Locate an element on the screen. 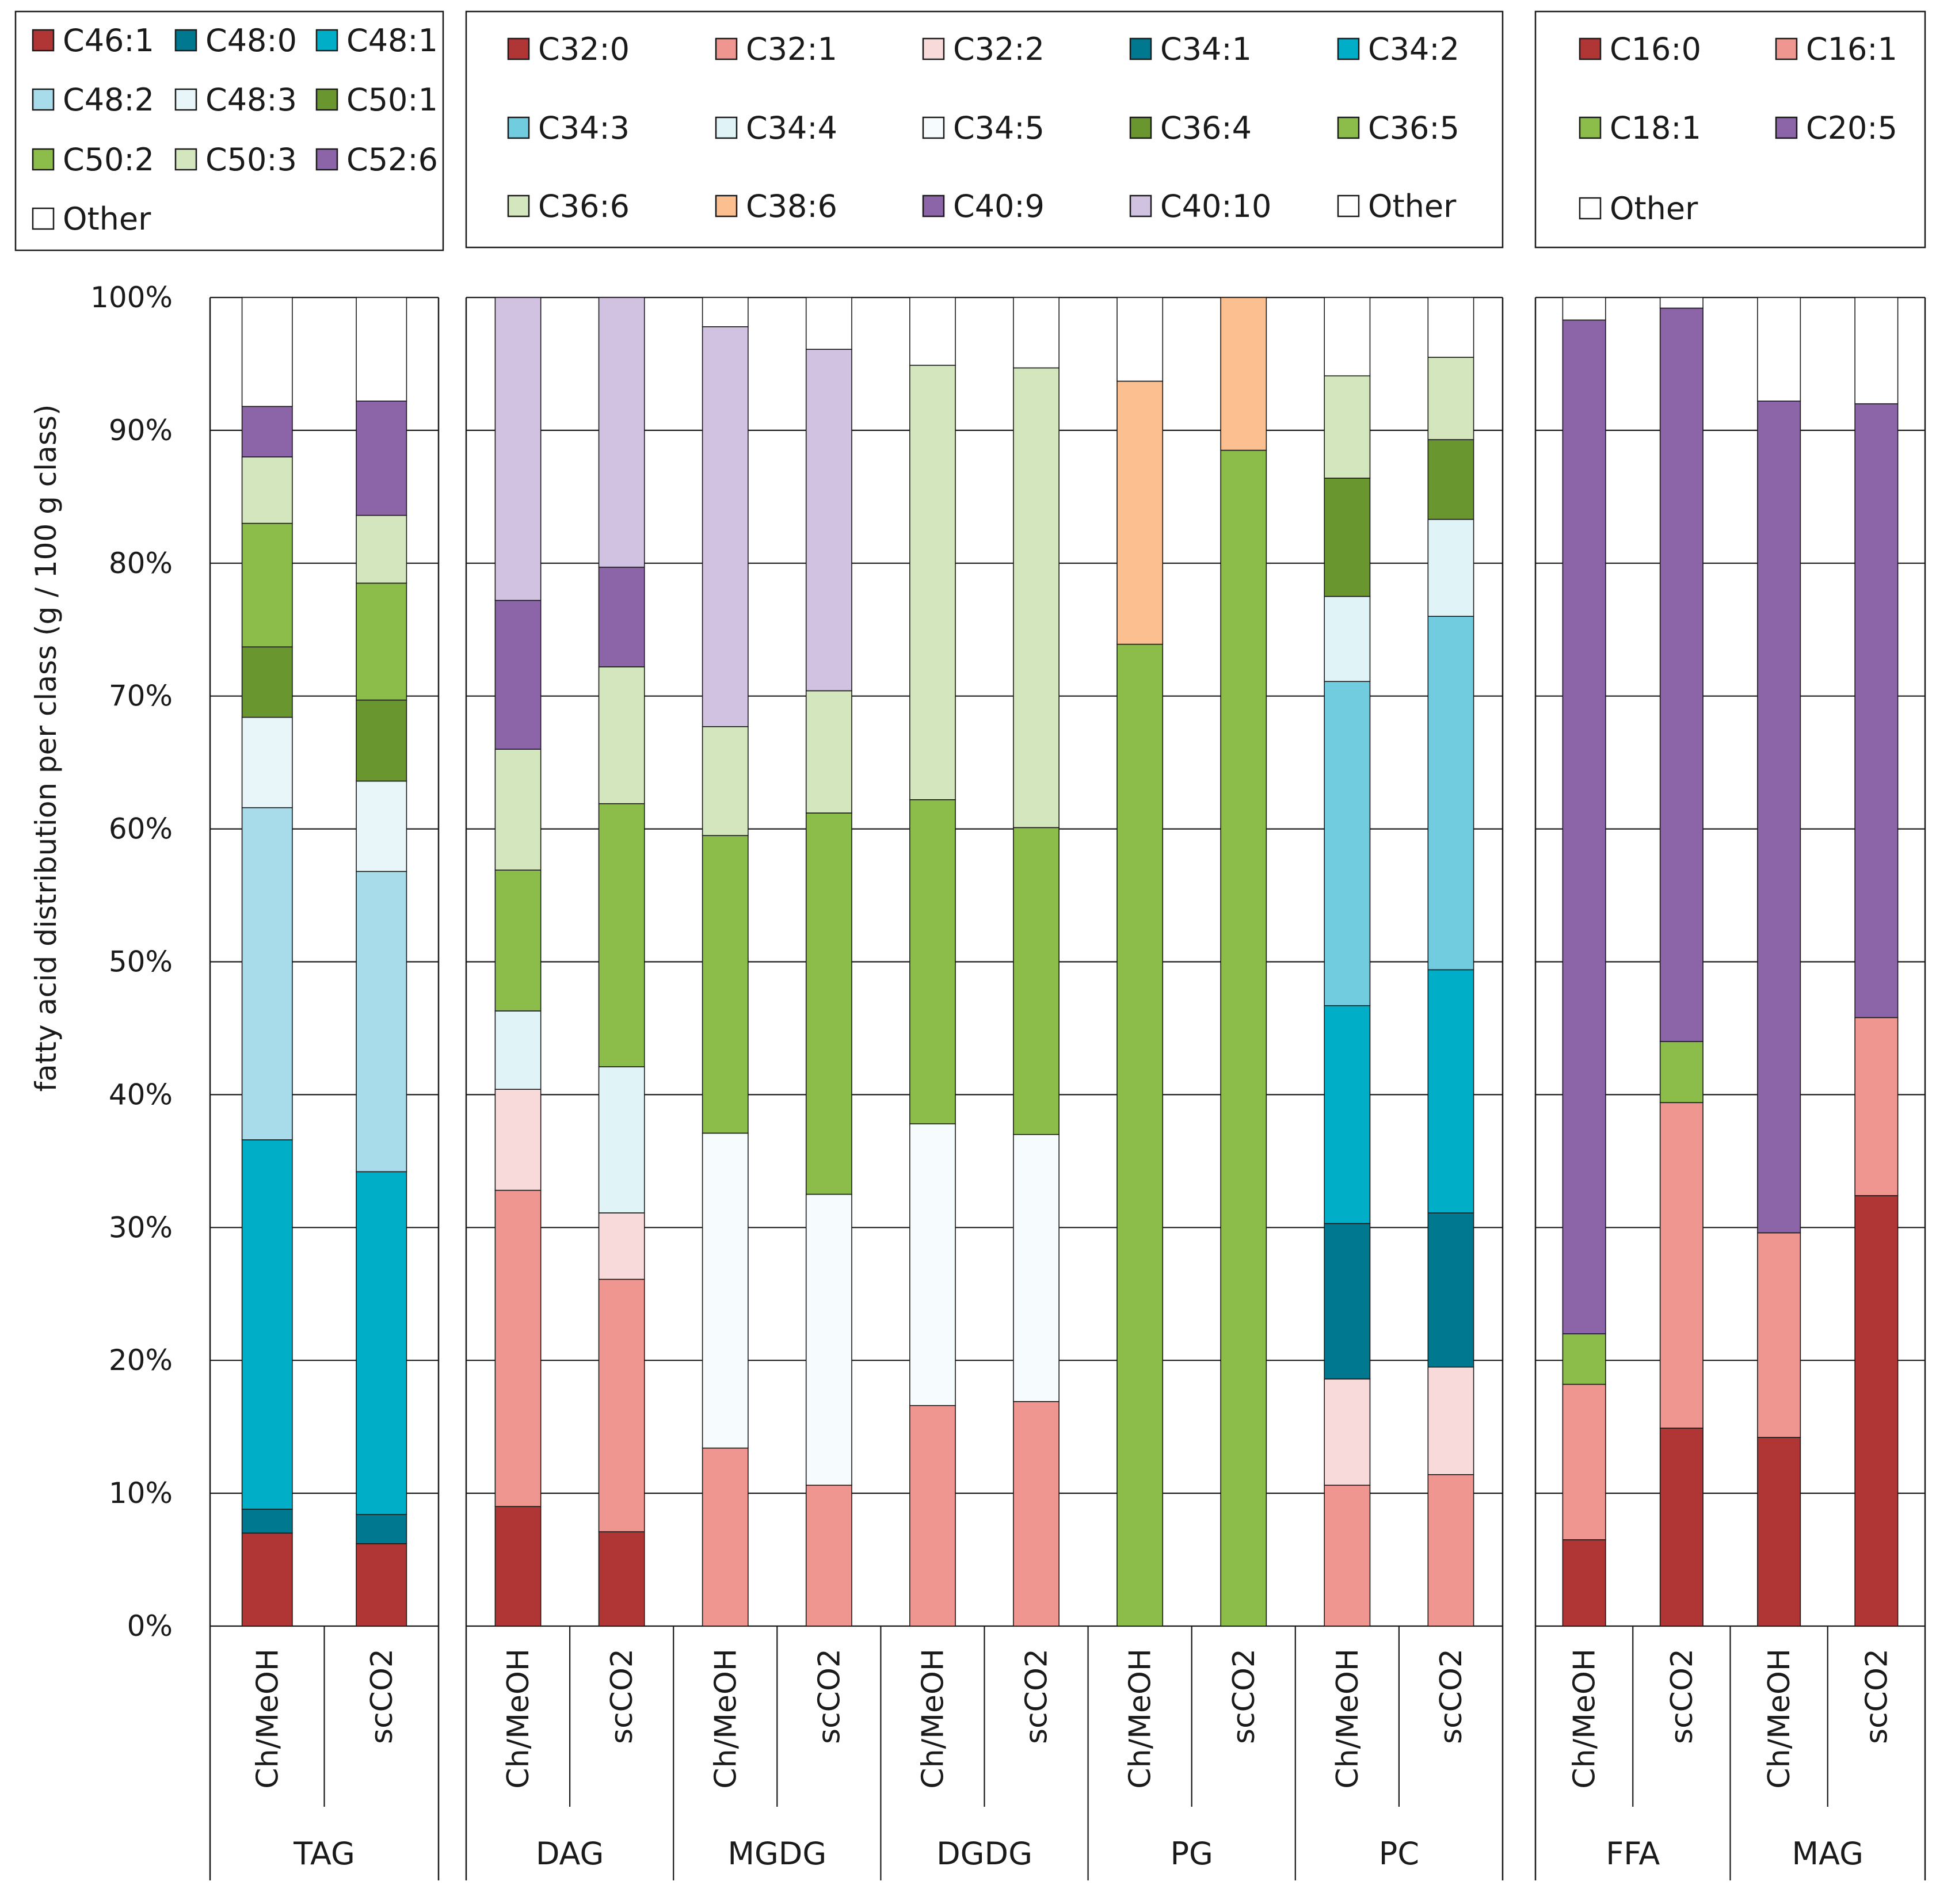 Image resolution: width=1936 pixels, height=1904 pixels. legend-label-c36-5: C36:5 is located at coordinates (1413, 128).